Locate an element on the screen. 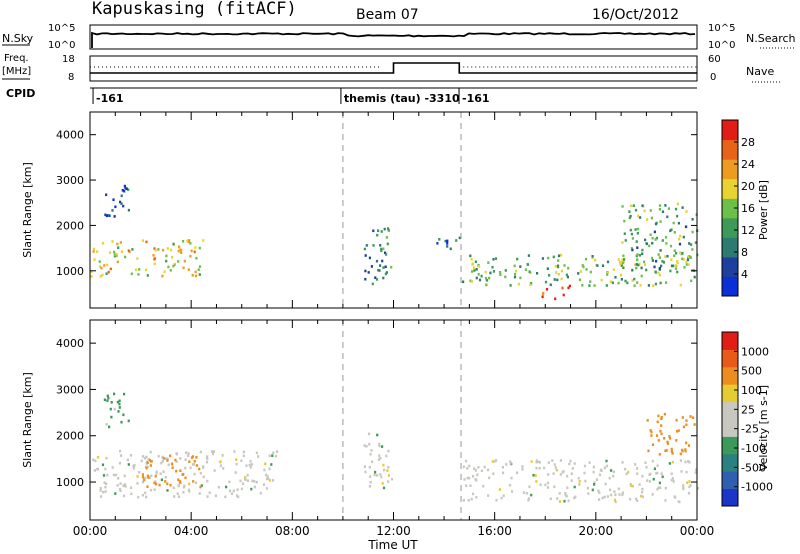 The width and height of the screenshot is (800, 554). nsky-label: N.Sky is located at coordinates (18, 38).